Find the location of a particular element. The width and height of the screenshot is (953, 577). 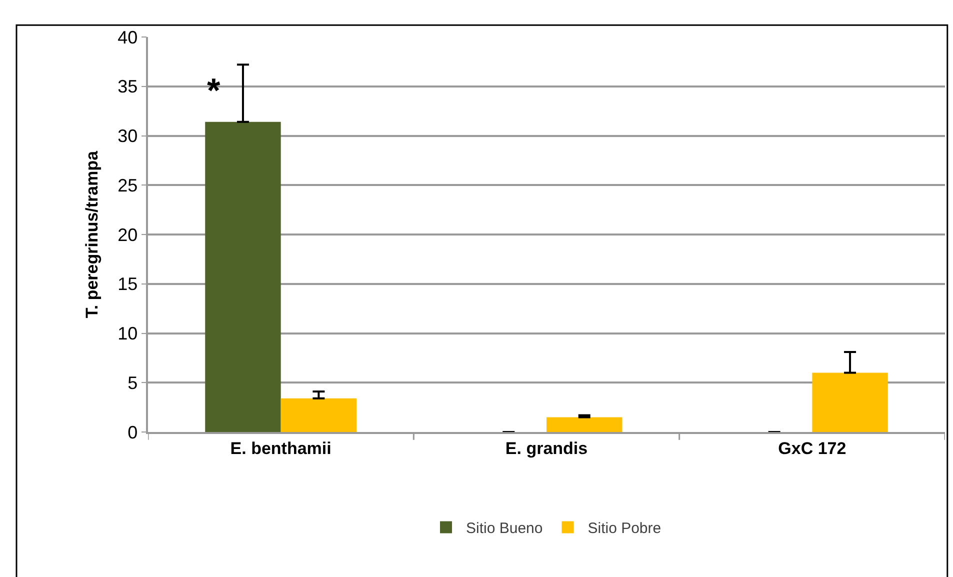

y-tick-label: 20 is located at coordinates (128, 234).